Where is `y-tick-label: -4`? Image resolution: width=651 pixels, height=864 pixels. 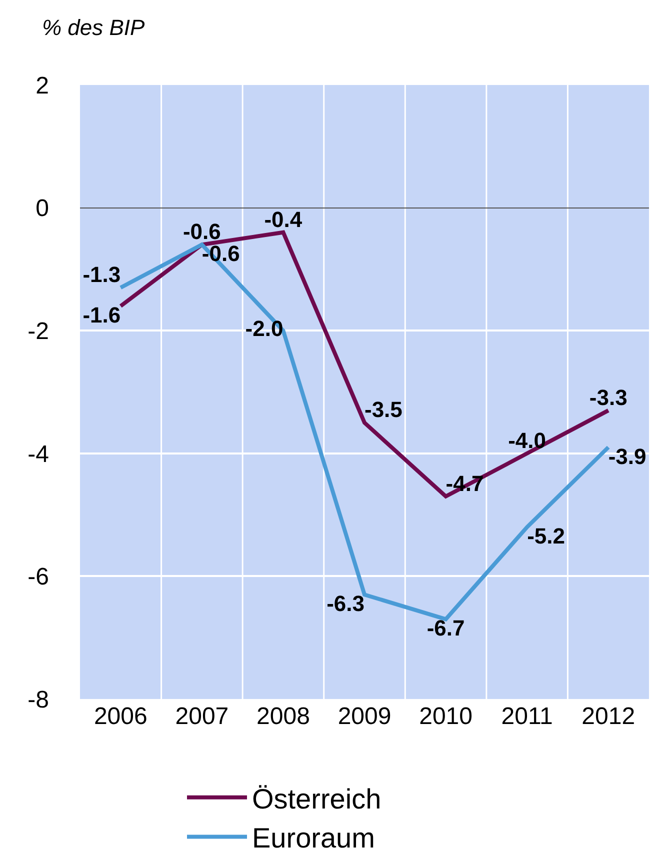
y-tick-label: -4 is located at coordinates (38, 454).